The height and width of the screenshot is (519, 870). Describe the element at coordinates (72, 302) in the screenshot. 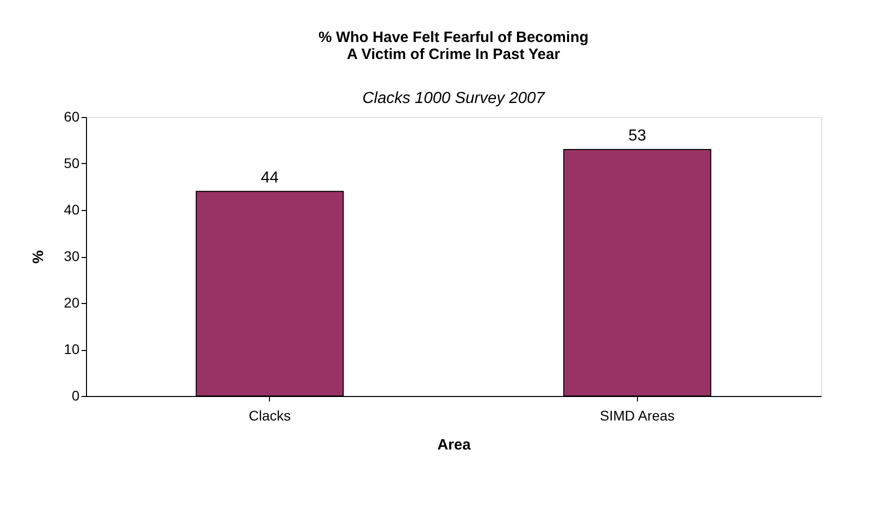

I see `y-tick-label: 20` at that location.